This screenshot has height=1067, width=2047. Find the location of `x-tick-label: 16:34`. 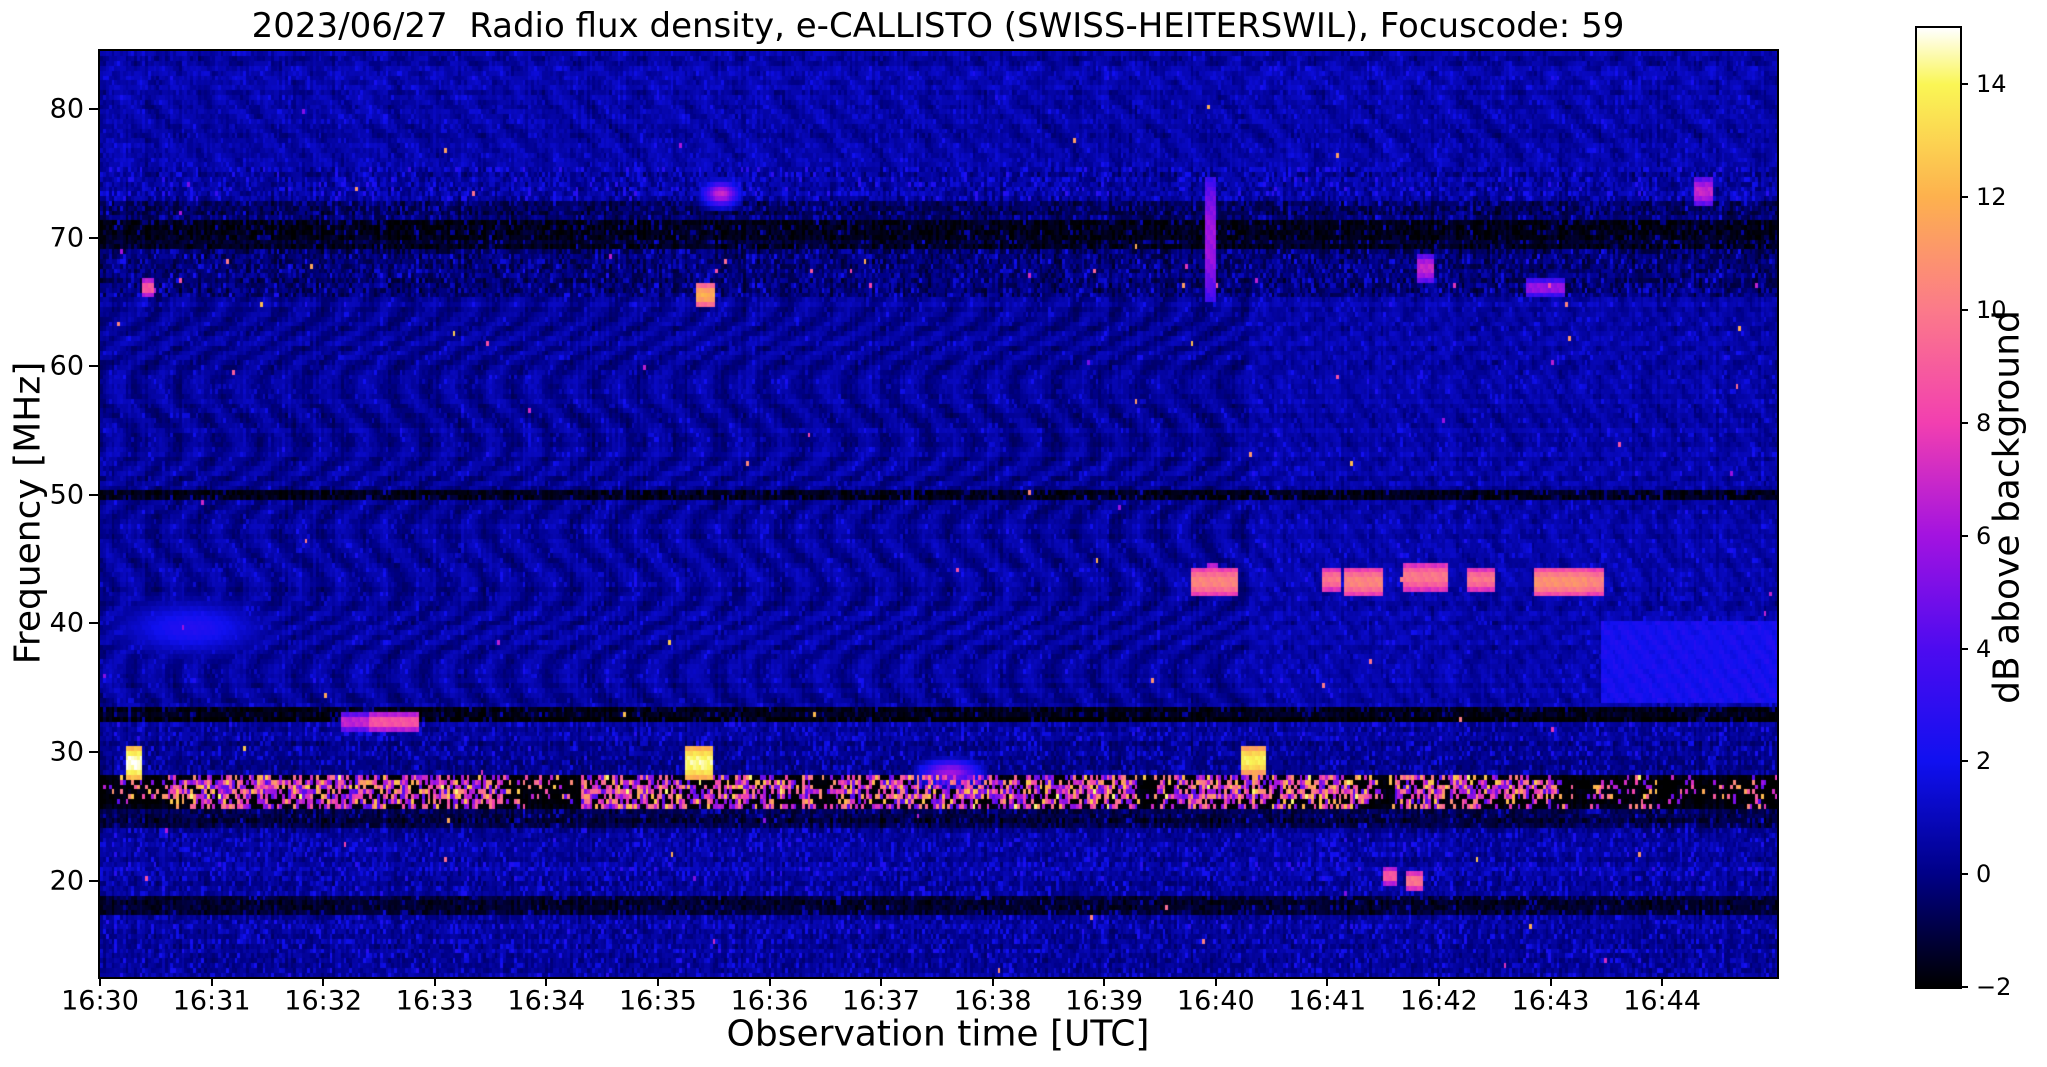

x-tick-label: 16:34 is located at coordinates (546, 1001).